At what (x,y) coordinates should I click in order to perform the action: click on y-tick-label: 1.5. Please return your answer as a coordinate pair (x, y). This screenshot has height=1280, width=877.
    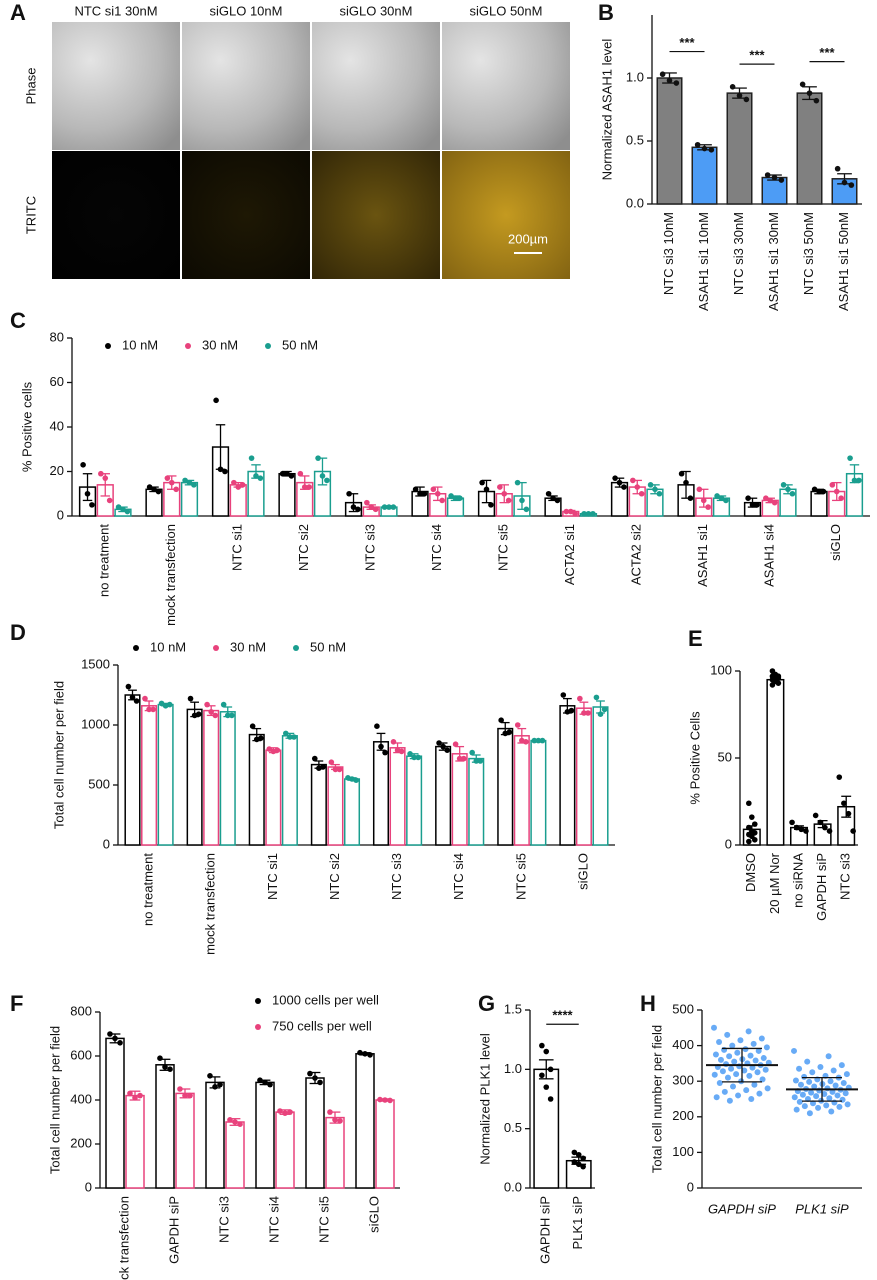
    Looking at the image, I should click on (513, 1008).